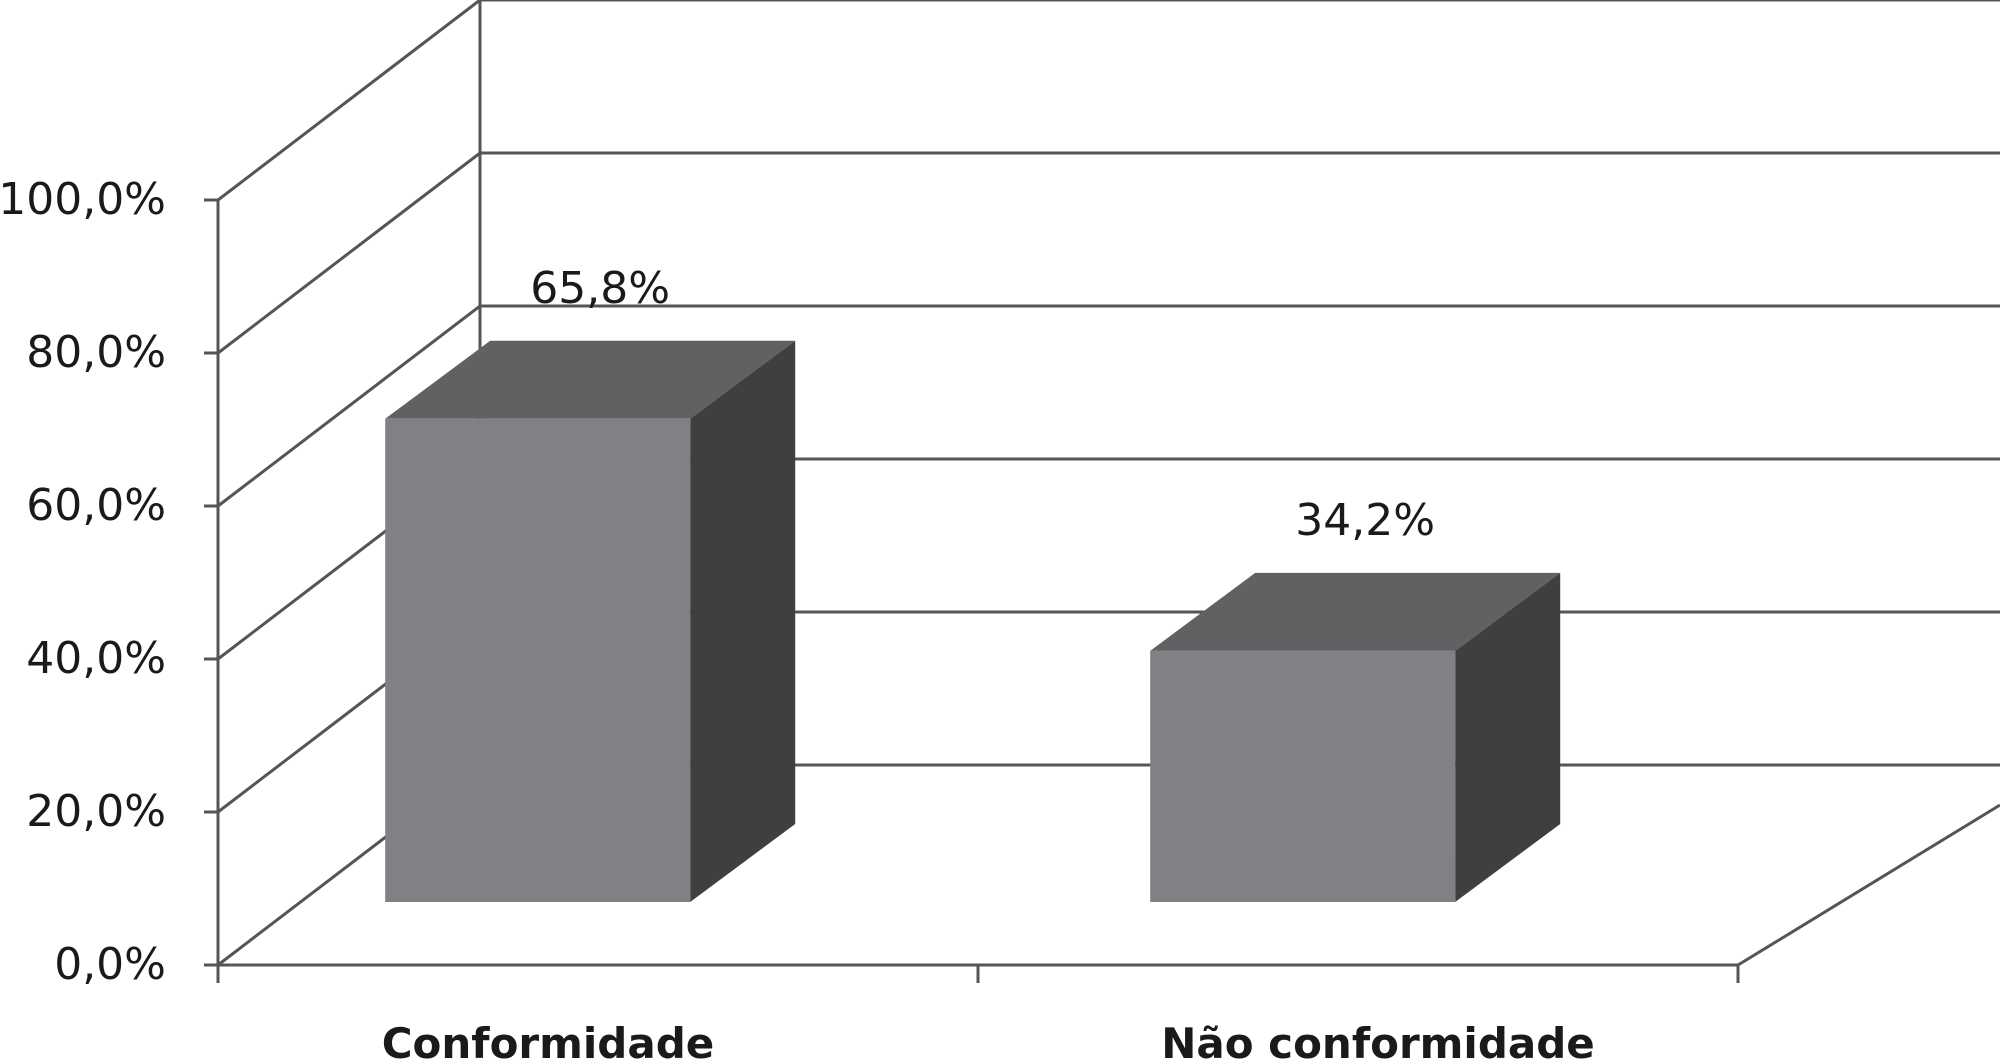 This screenshot has height=1061, width=2000. What do you see at coordinates (1868, 885) in the screenshot?
I see `floor-right-edge` at bounding box center [1868, 885].